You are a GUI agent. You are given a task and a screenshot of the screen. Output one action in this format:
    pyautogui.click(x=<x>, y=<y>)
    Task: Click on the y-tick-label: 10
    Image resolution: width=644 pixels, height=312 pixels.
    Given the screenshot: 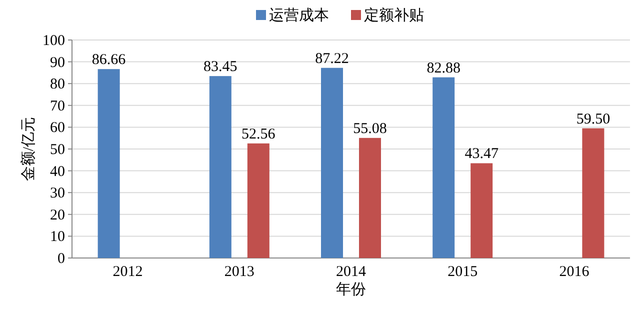 What is the action you would take?
    pyautogui.click(x=57, y=237)
    